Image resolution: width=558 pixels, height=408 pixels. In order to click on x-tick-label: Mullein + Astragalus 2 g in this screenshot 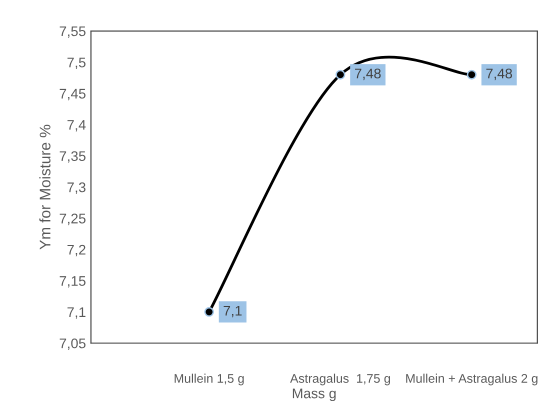, I will do `click(472, 380)`.